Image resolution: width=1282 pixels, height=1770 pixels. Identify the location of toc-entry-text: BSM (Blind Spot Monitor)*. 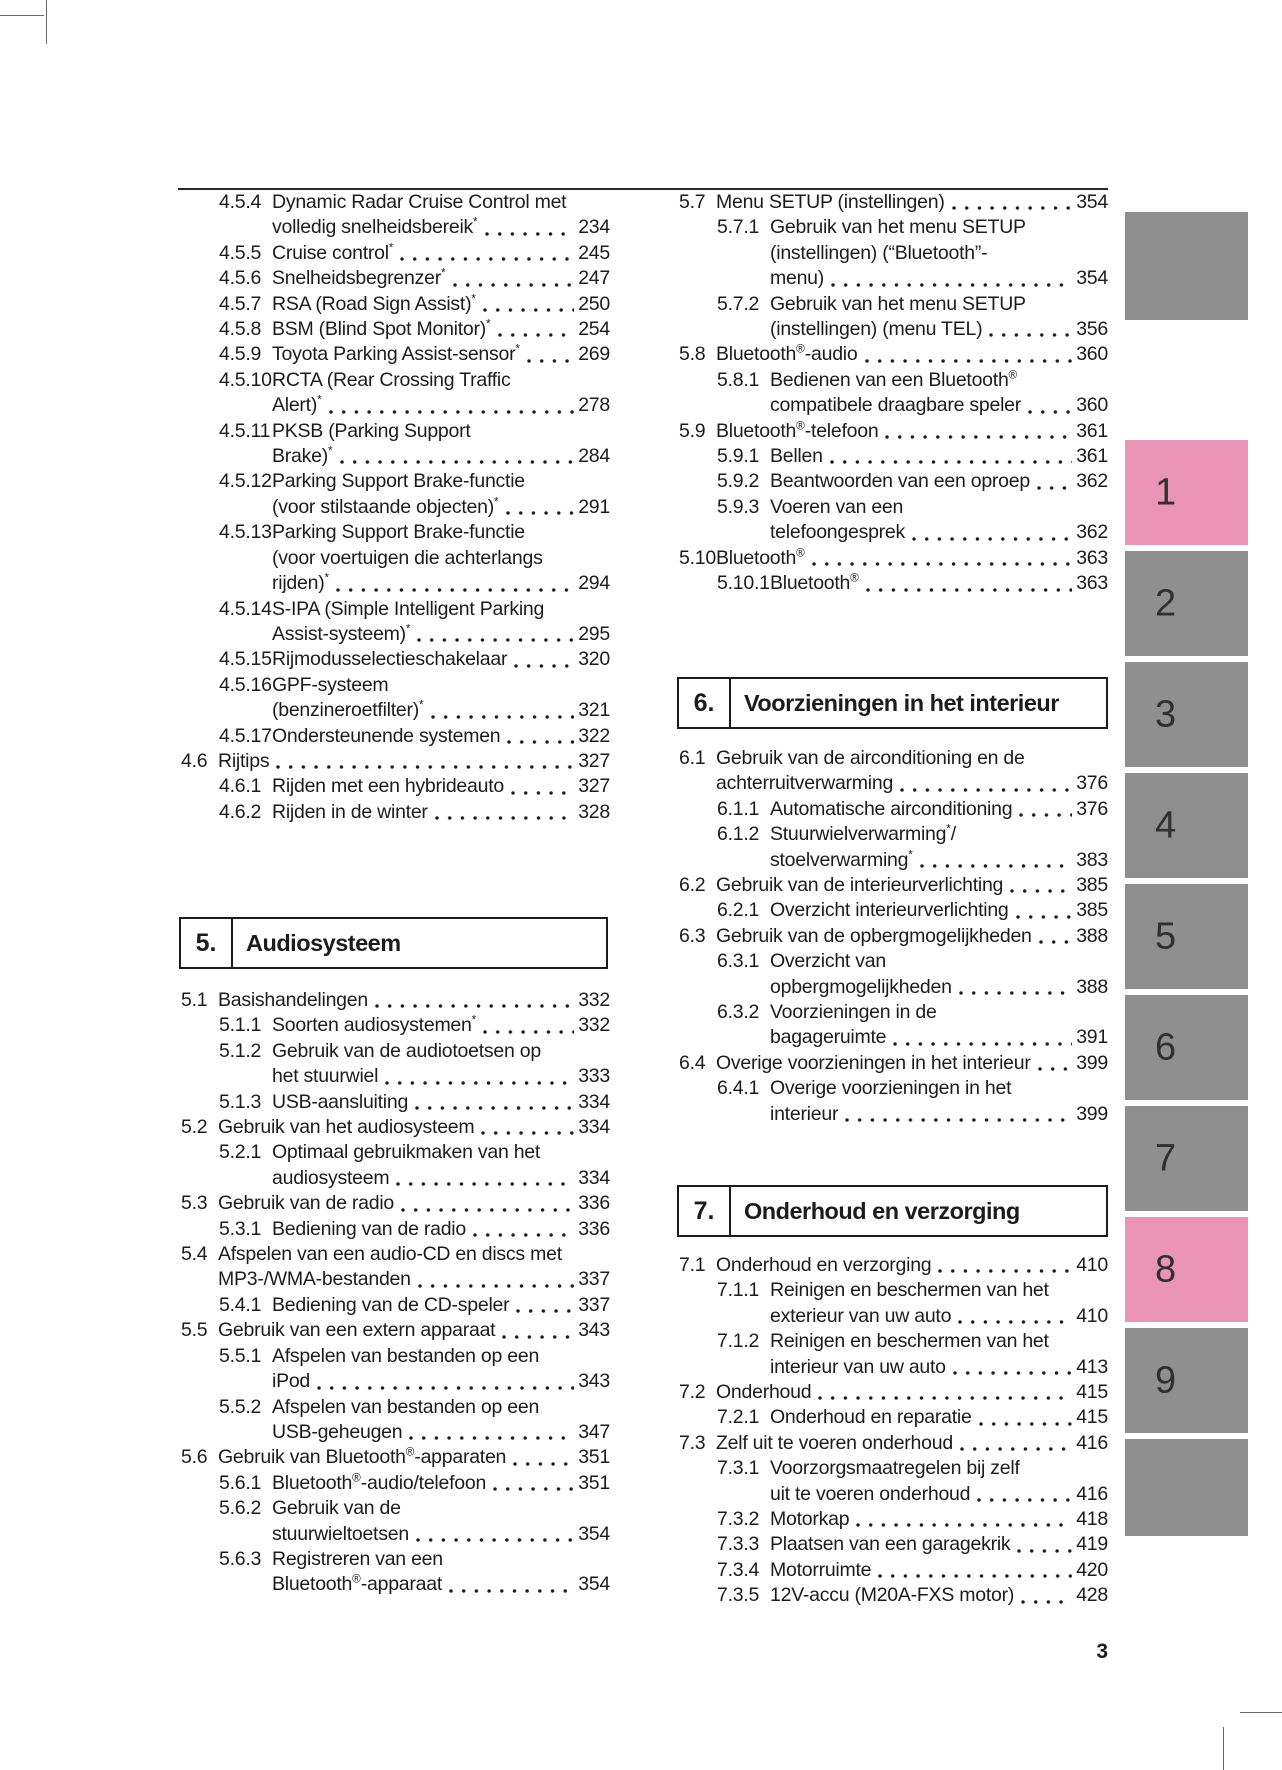
(381, 329).